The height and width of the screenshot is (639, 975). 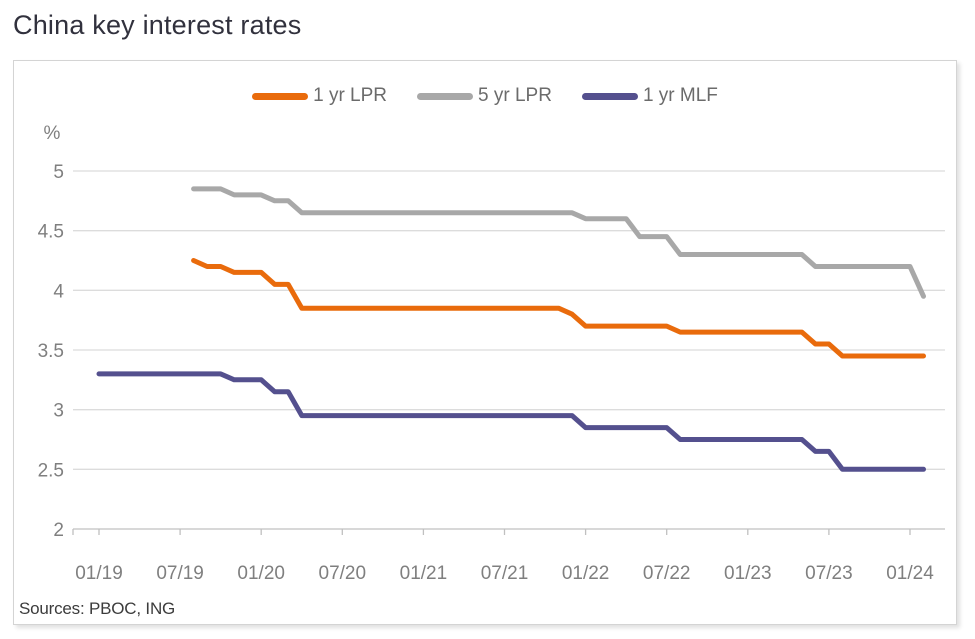 What do you see at coordinates (180, 573) in the screenshot?
I see `x-tick-label: 07/19` at bounding box center [180, 573].